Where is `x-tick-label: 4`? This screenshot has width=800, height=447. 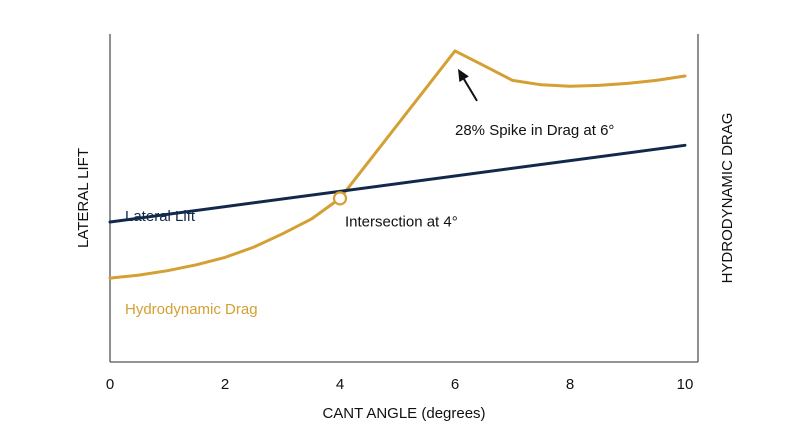
x-tick-label: 4 is located at coordinates (340, 384).